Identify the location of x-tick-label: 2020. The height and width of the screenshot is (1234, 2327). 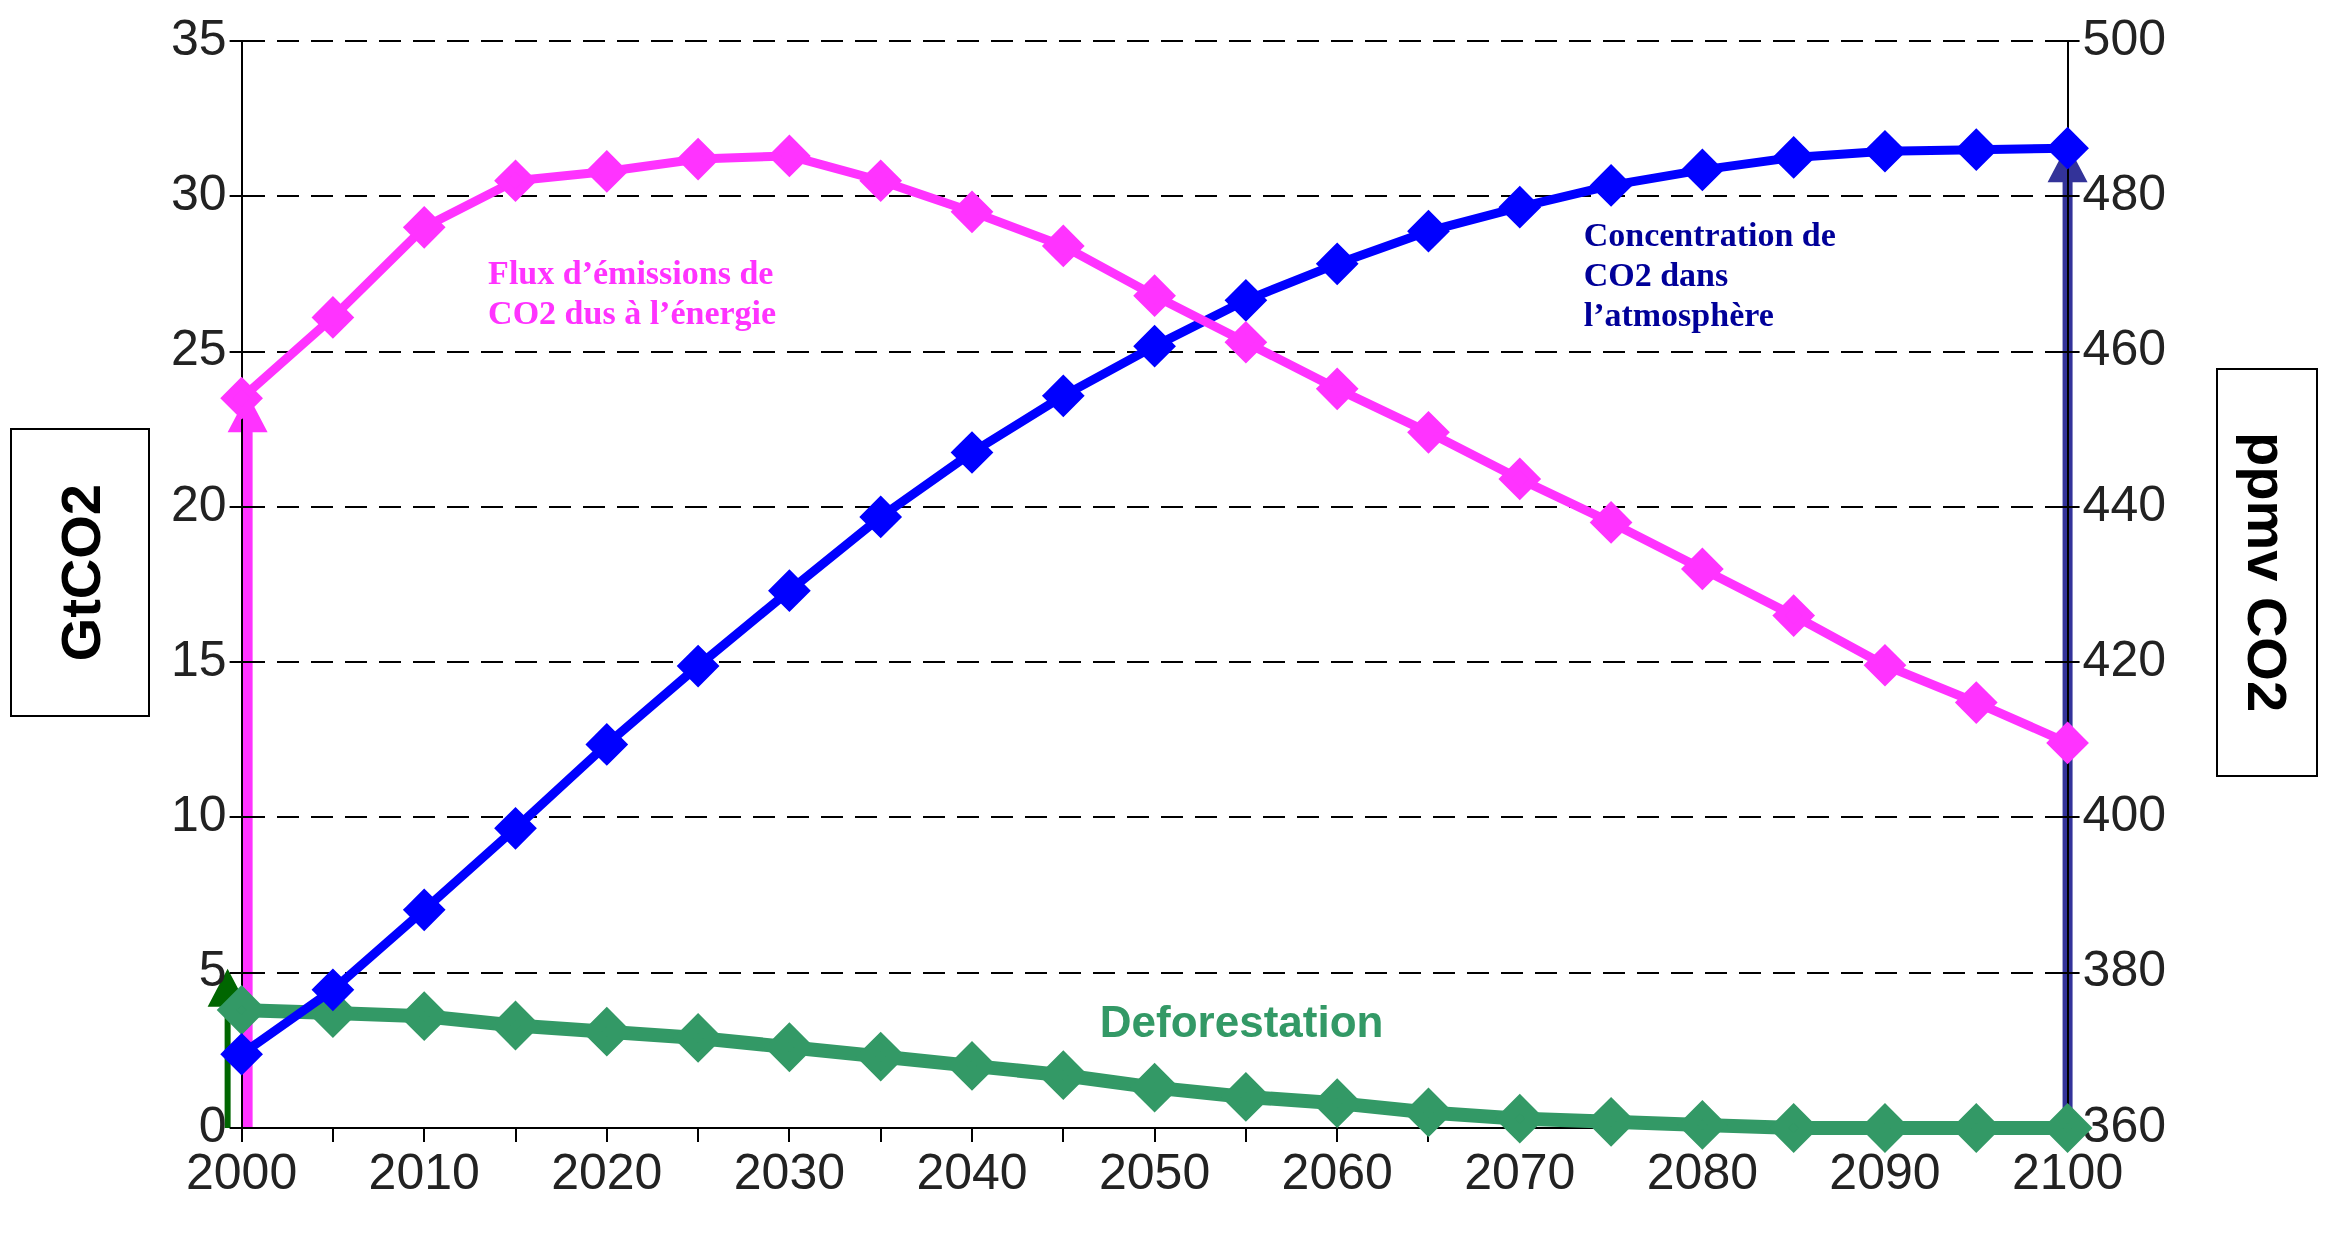
(607, 1171).